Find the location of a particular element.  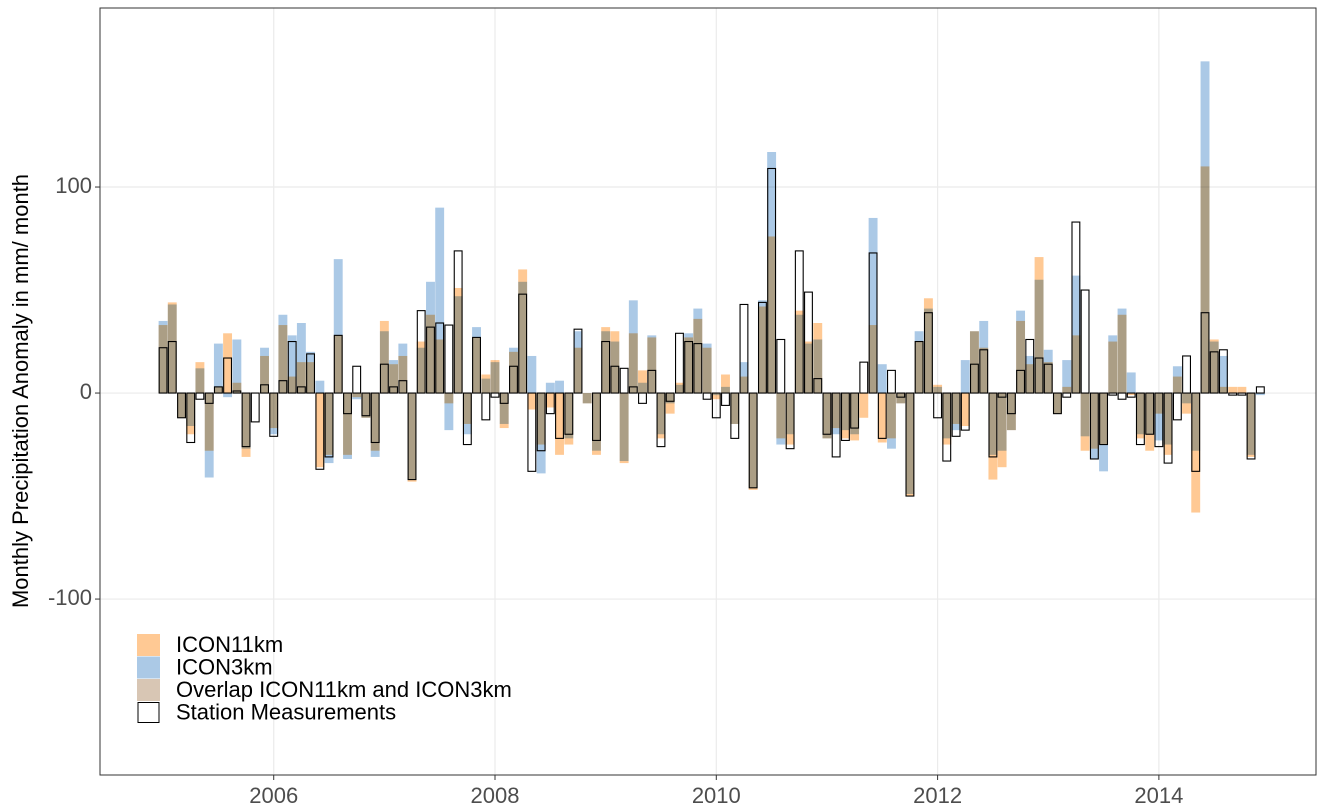

x-tick-label: 2006 is located at coordinates (273, 795).